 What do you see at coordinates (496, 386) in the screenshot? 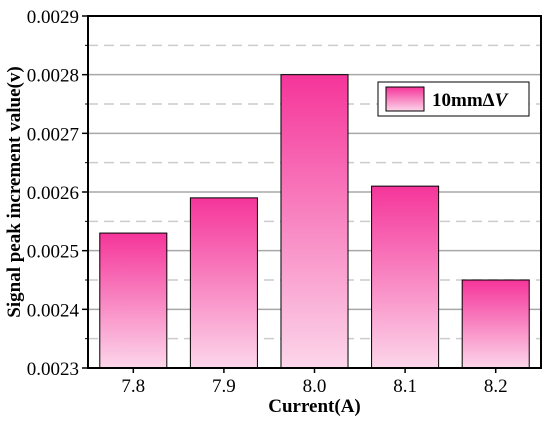
I see `x-tick-label: 8.2` at bounding box center [496, 386].